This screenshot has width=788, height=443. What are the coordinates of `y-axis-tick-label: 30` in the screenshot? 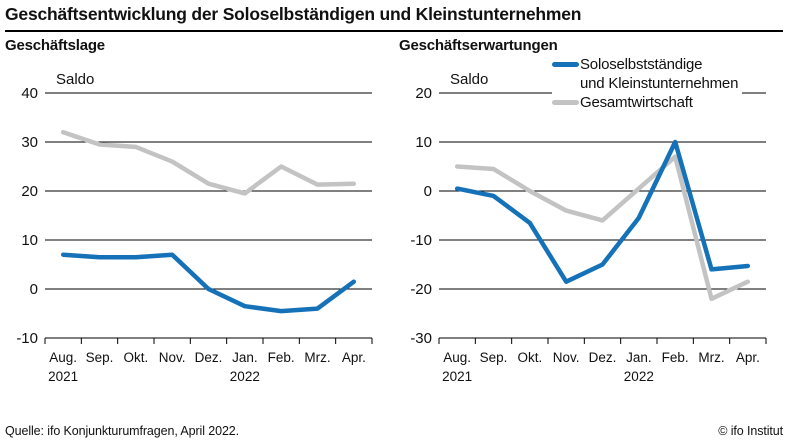 It's located at (29, 142).